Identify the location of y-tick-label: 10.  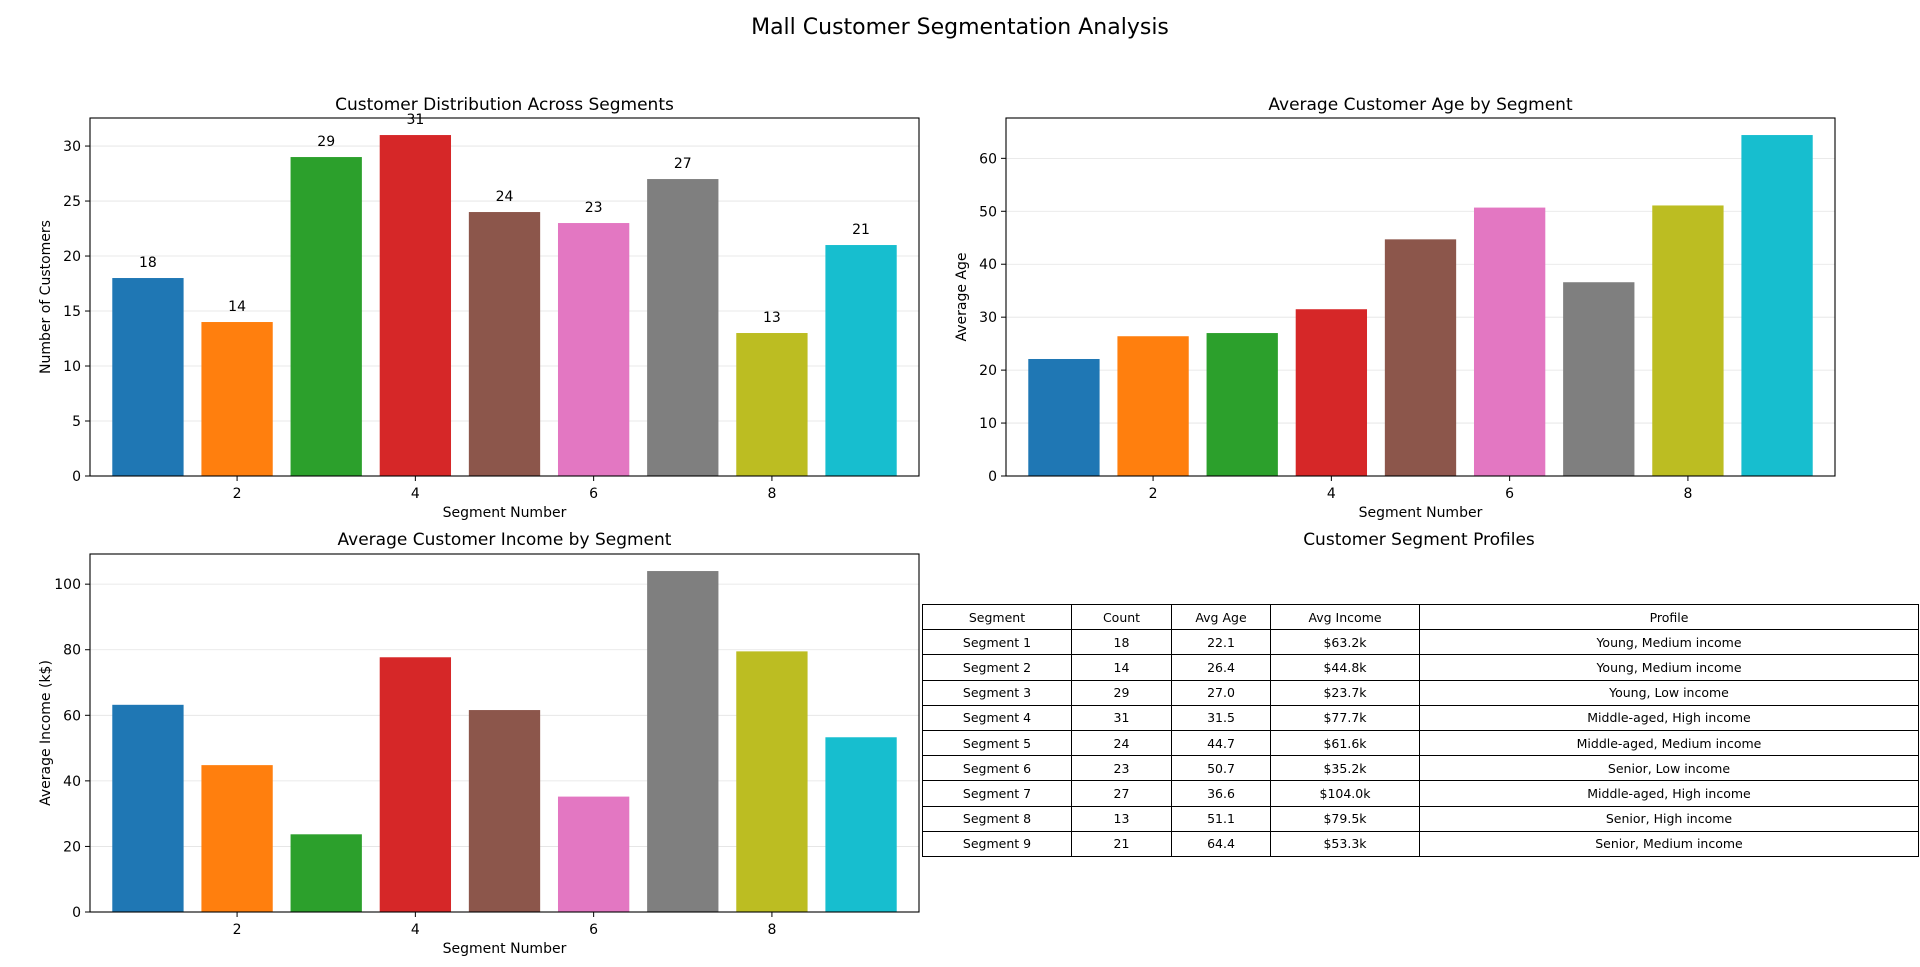
(988, 424).